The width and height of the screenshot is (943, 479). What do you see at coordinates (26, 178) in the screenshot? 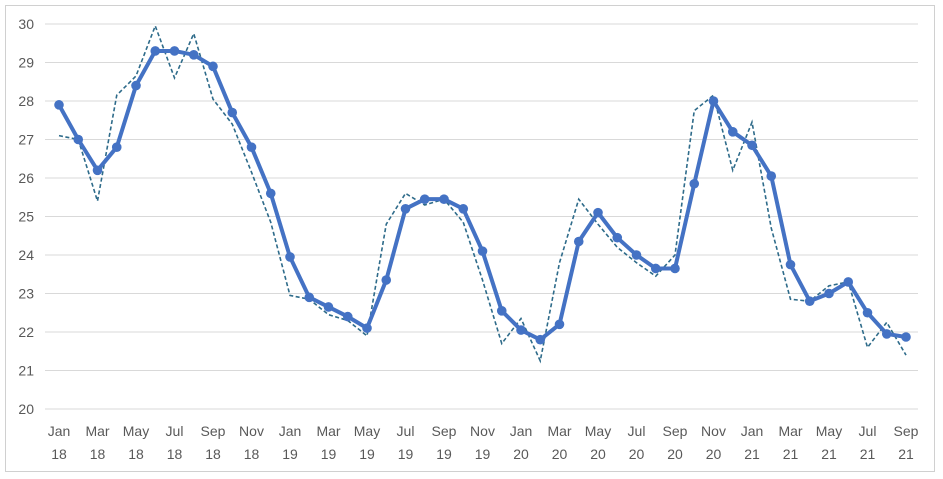
I see `y-tick-label: 26` at bounding box center [26, 178].